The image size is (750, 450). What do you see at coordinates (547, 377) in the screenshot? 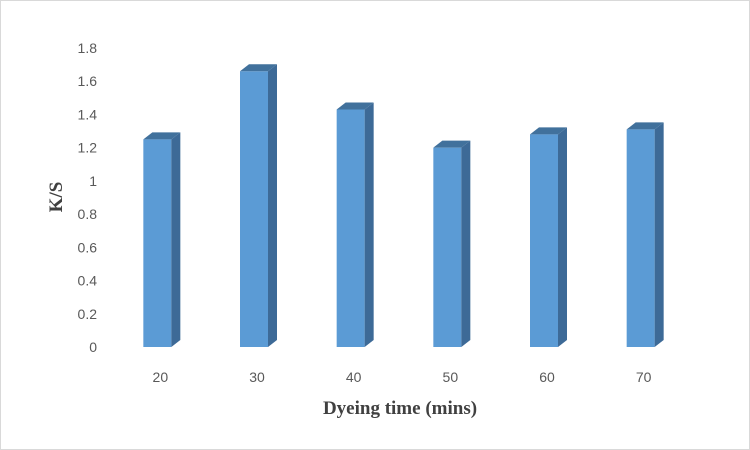
I see `x-tick-label: 60` at bounding box center [547, 377].